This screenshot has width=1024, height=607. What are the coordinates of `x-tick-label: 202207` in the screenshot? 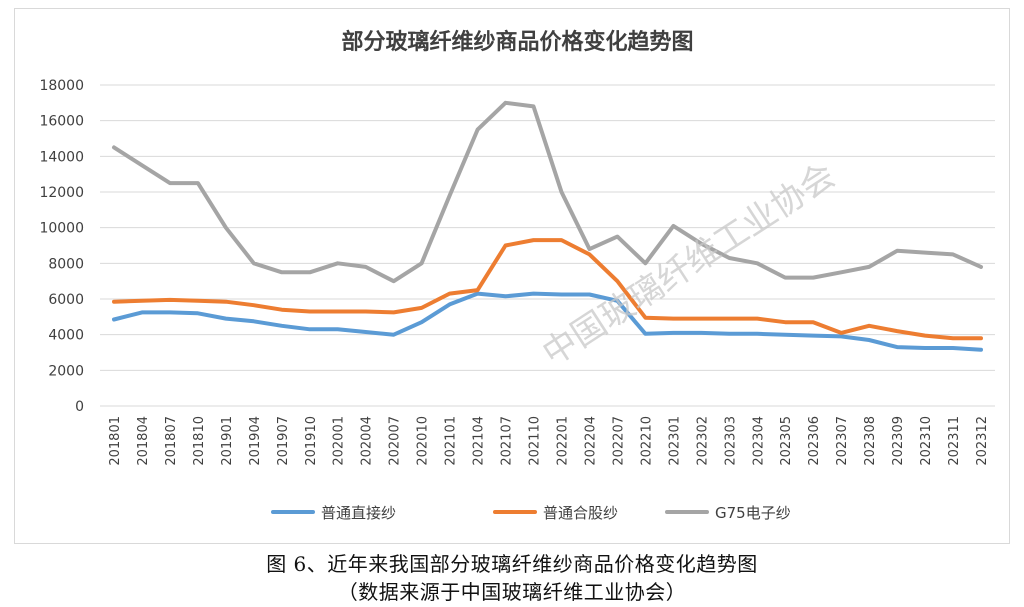 It's located at (618, 441).